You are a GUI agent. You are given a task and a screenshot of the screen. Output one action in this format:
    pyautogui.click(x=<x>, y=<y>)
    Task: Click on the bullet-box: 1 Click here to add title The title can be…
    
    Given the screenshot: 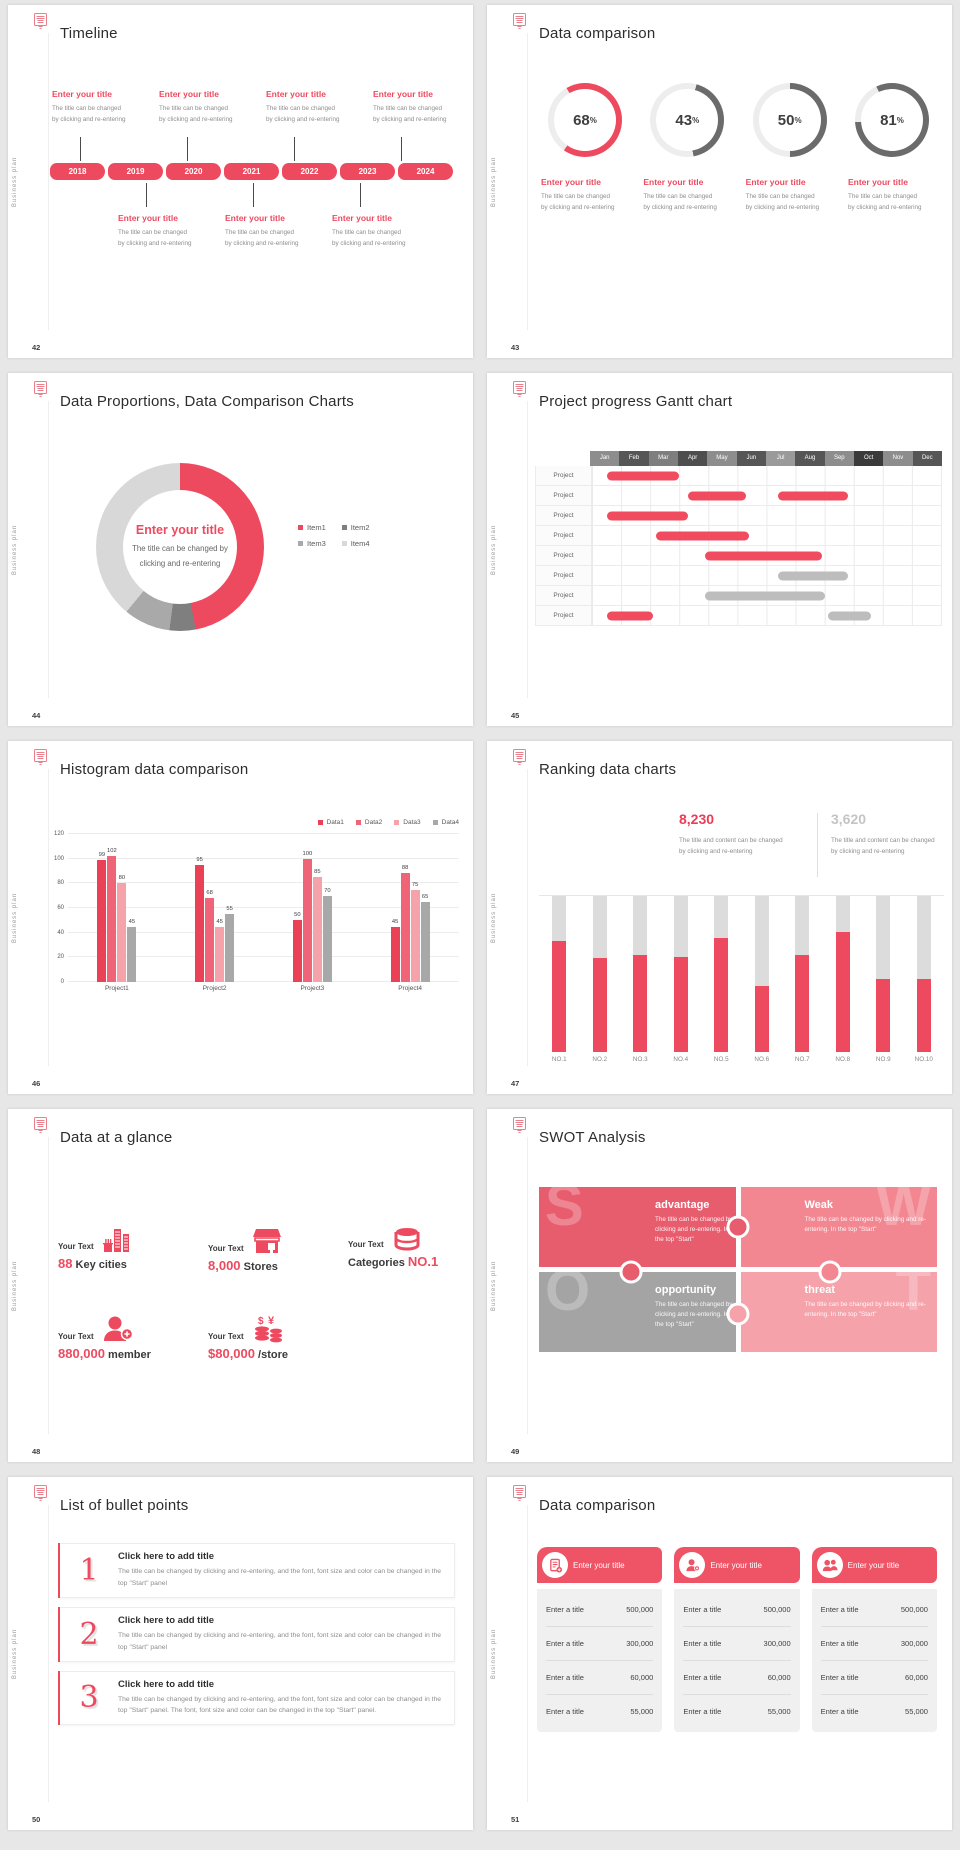 What is the action you would take?
    pyautogui.click(x=257, y=1570)
    